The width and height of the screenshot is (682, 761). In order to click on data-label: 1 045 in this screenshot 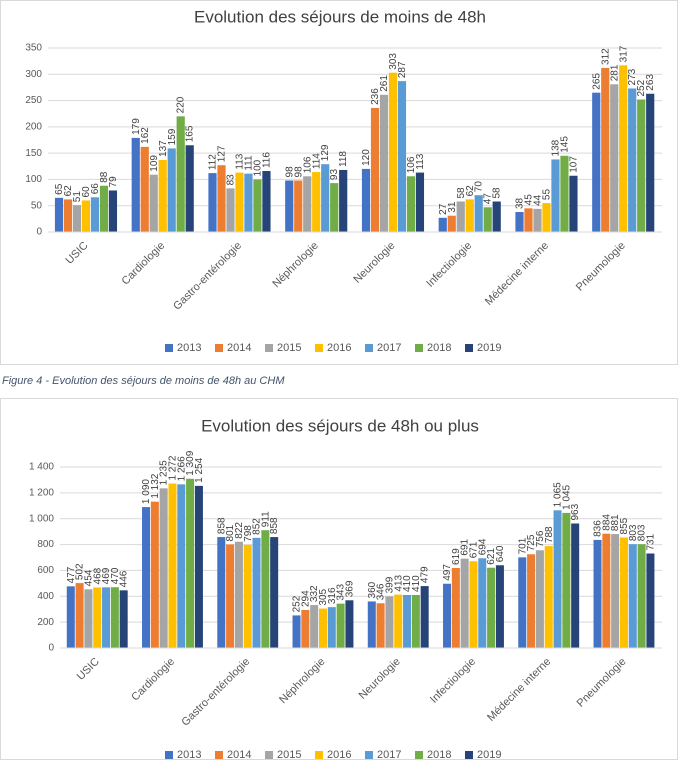, I will do `click(566, 496)`.